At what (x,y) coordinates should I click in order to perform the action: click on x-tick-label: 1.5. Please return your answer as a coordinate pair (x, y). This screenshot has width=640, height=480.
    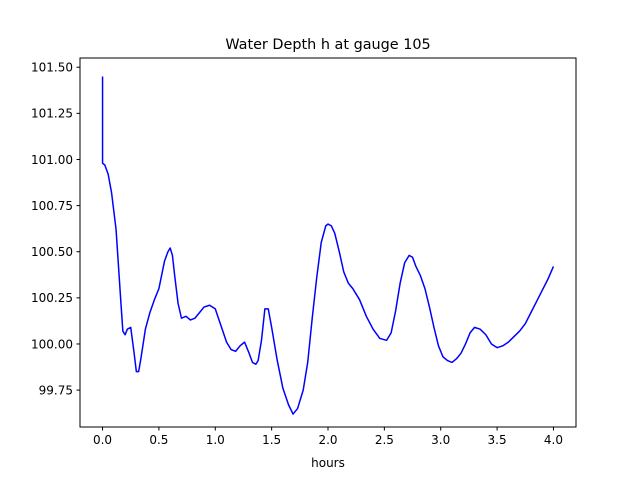
    Looking at the image, I should click on (271, 440).